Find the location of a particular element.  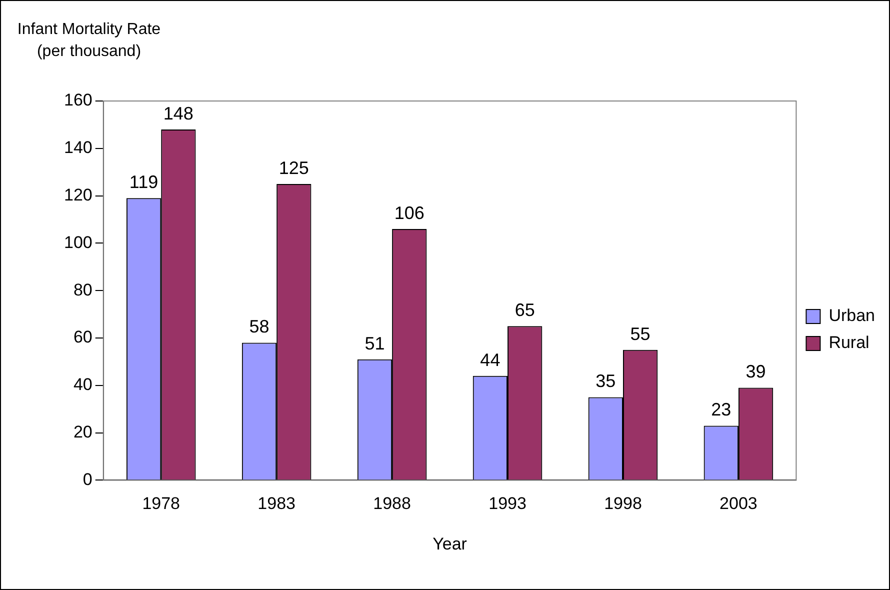

y-tick-label: 0 is located at coordinates (87, 479).